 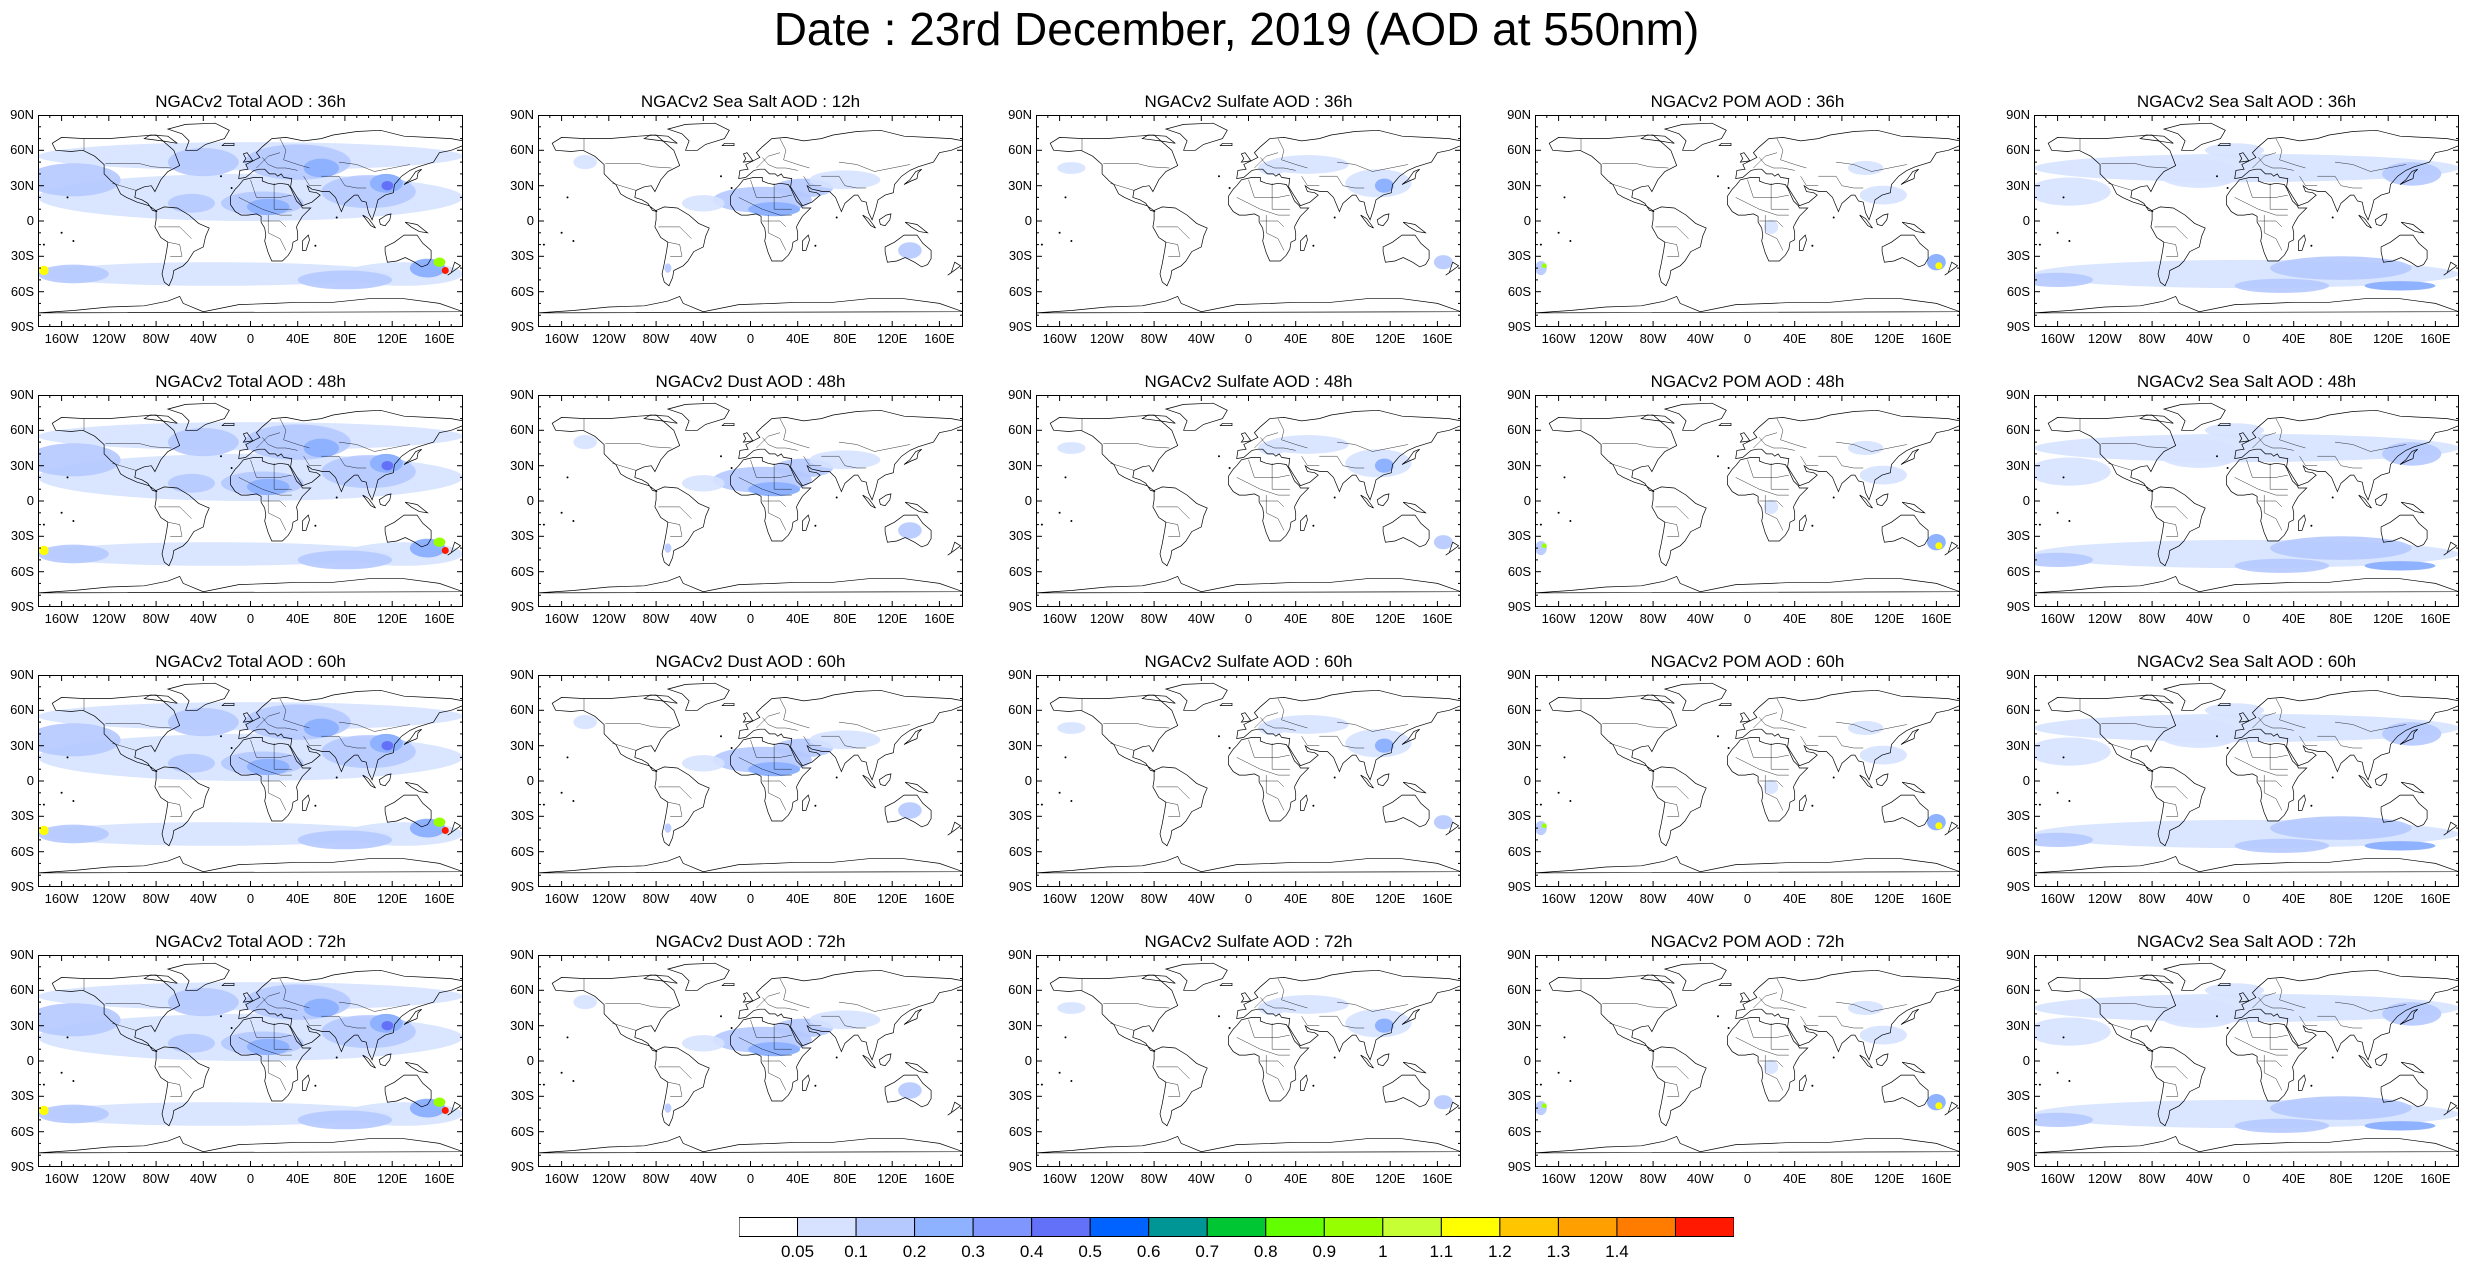 I want to click on coastline-madagascar, so click(x=1304, y=242).